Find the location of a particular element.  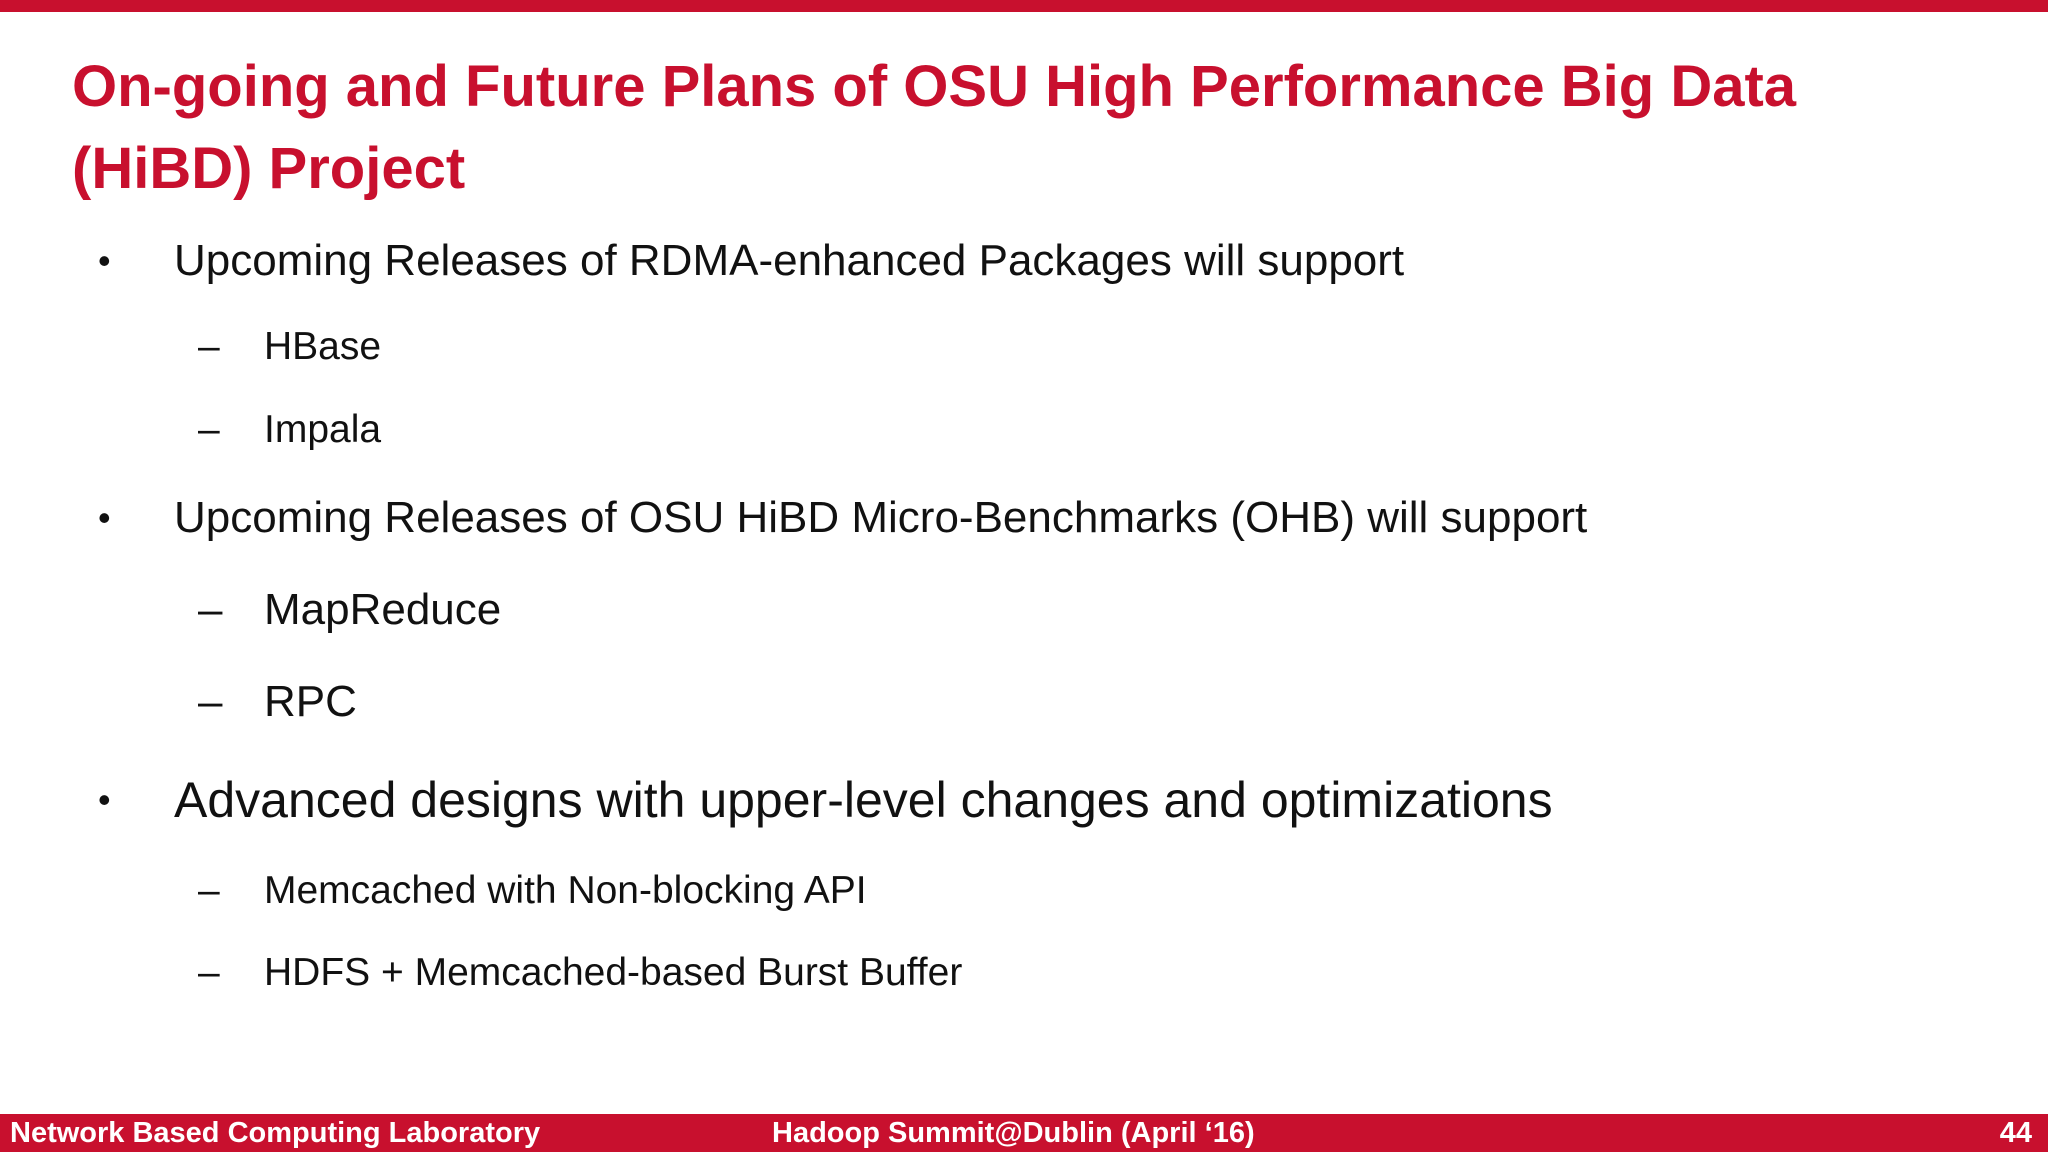

footer-lab-name: Network Based Computing Laboratory is located at coordinates (275, 1133).